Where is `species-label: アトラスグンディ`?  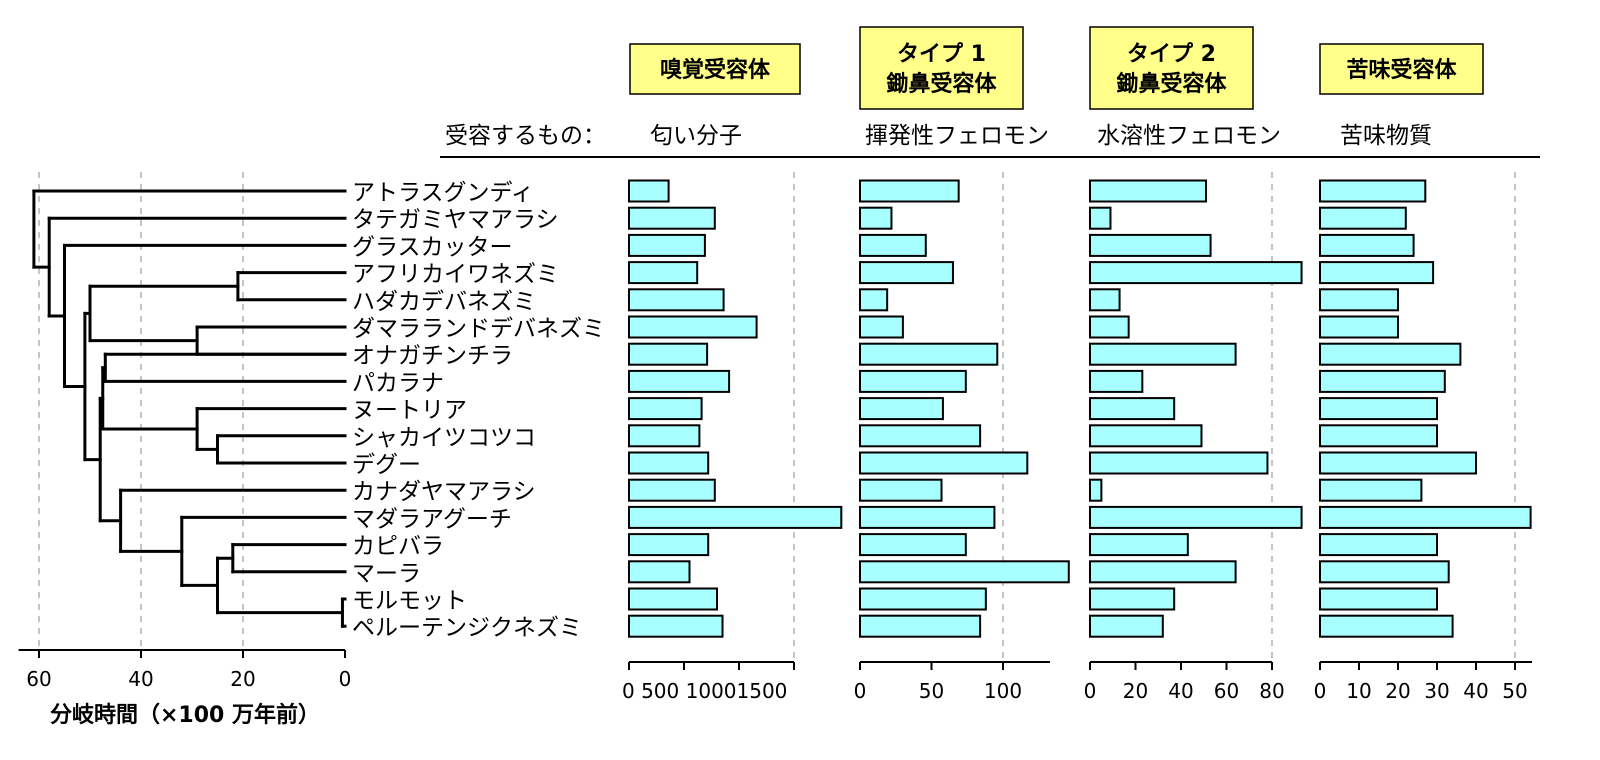
species-label: アトラスグンディ is located at coordinates (443, 193).